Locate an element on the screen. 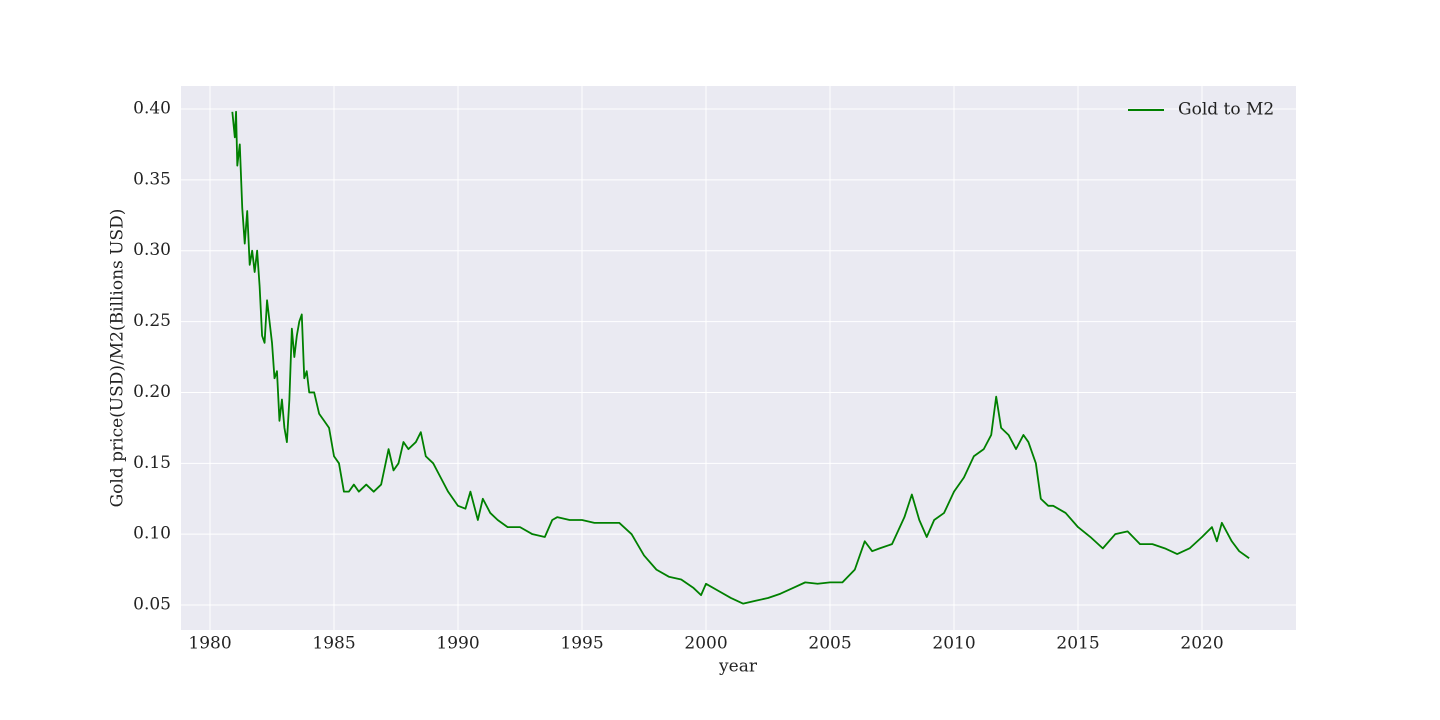 The image size is (1440, 720). y-tick-label: 0.30 is located at coordinates (152, 250).